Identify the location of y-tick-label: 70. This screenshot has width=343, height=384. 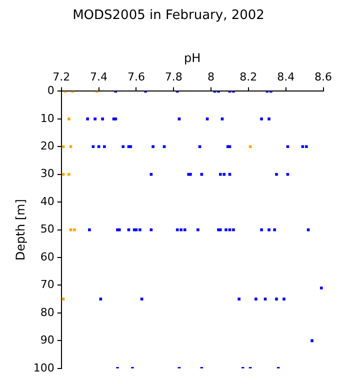
(47, 285).